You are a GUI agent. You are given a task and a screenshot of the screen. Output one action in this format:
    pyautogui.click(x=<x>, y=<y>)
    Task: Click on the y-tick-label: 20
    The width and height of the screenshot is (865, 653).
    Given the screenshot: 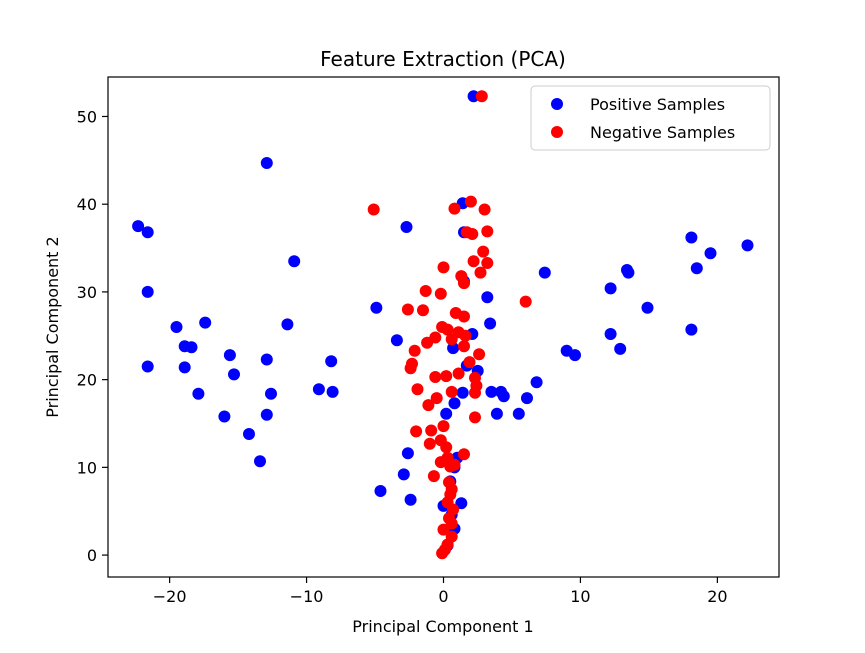 What is the action you would take?
    pyautogui.click(x=87, y=380)
    